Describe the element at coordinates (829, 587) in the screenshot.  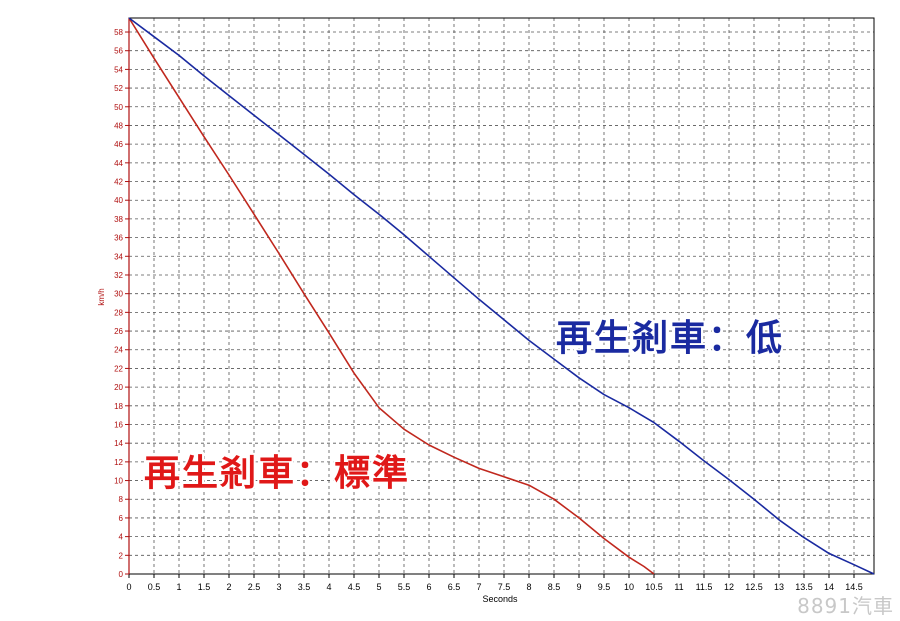
I see `x-tick-label: 14` at that location.